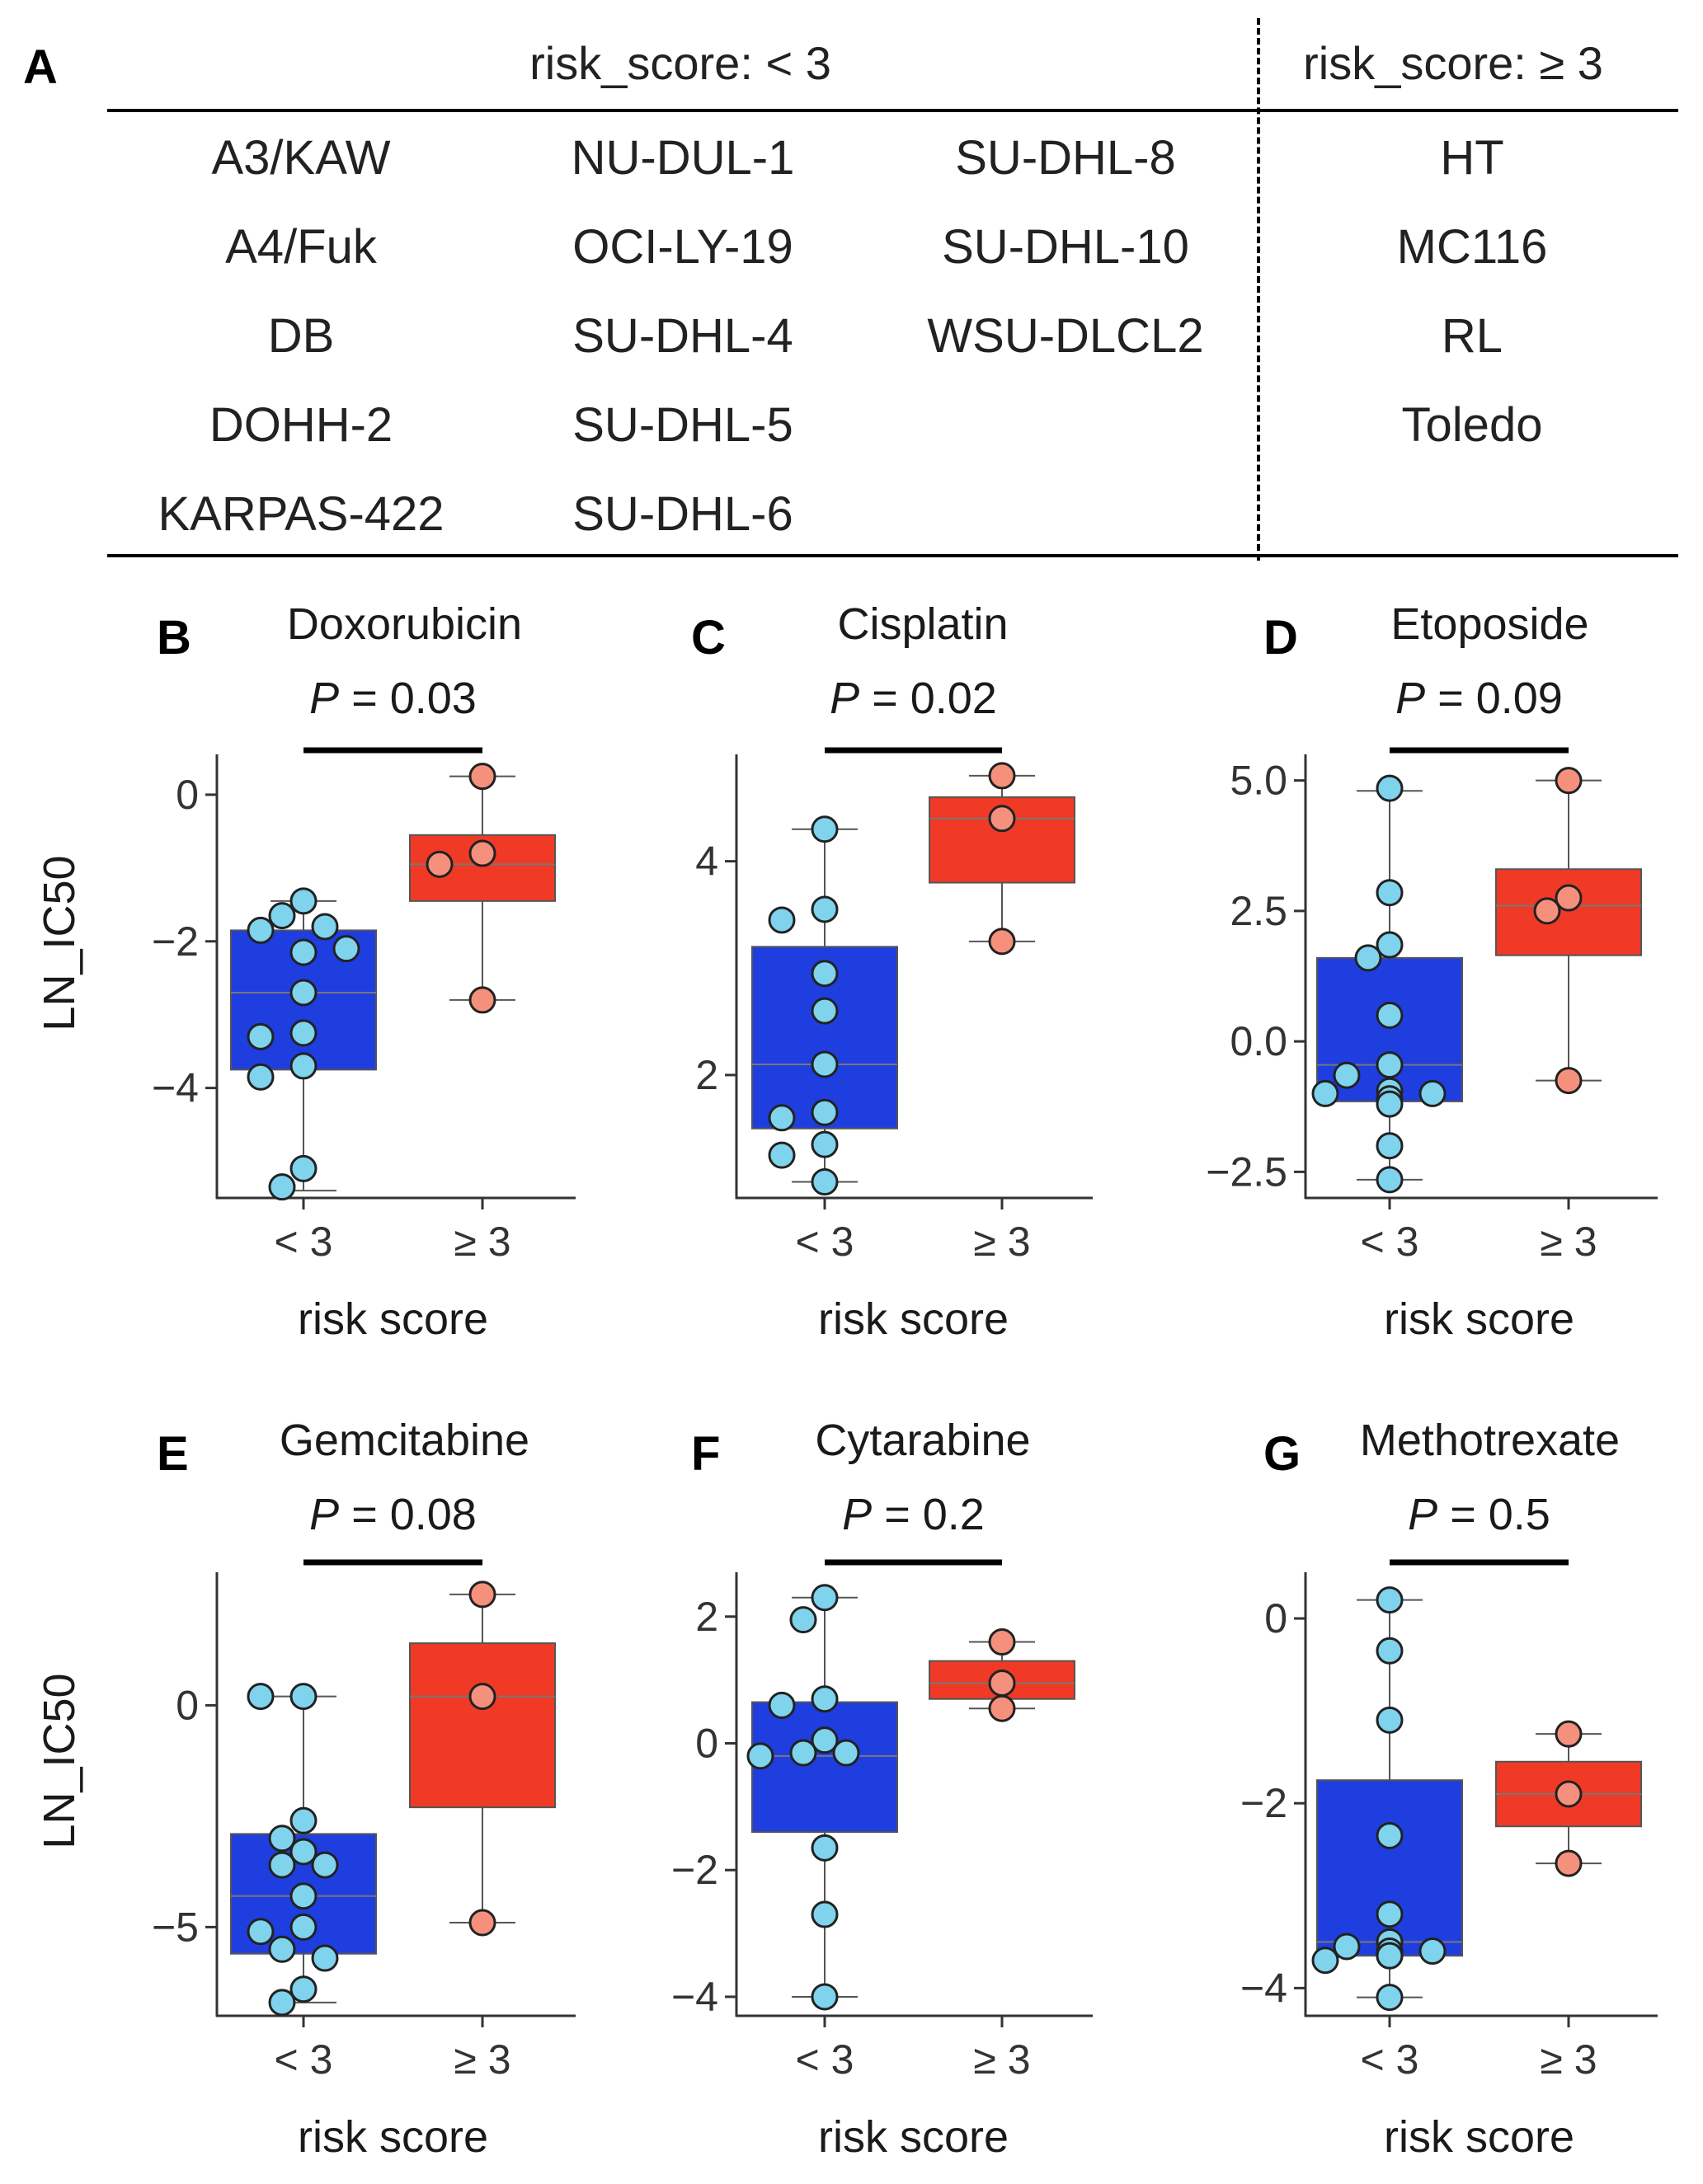  I want to click on group-header-high: risk_score: ≥ 3, so click(1453, 63).